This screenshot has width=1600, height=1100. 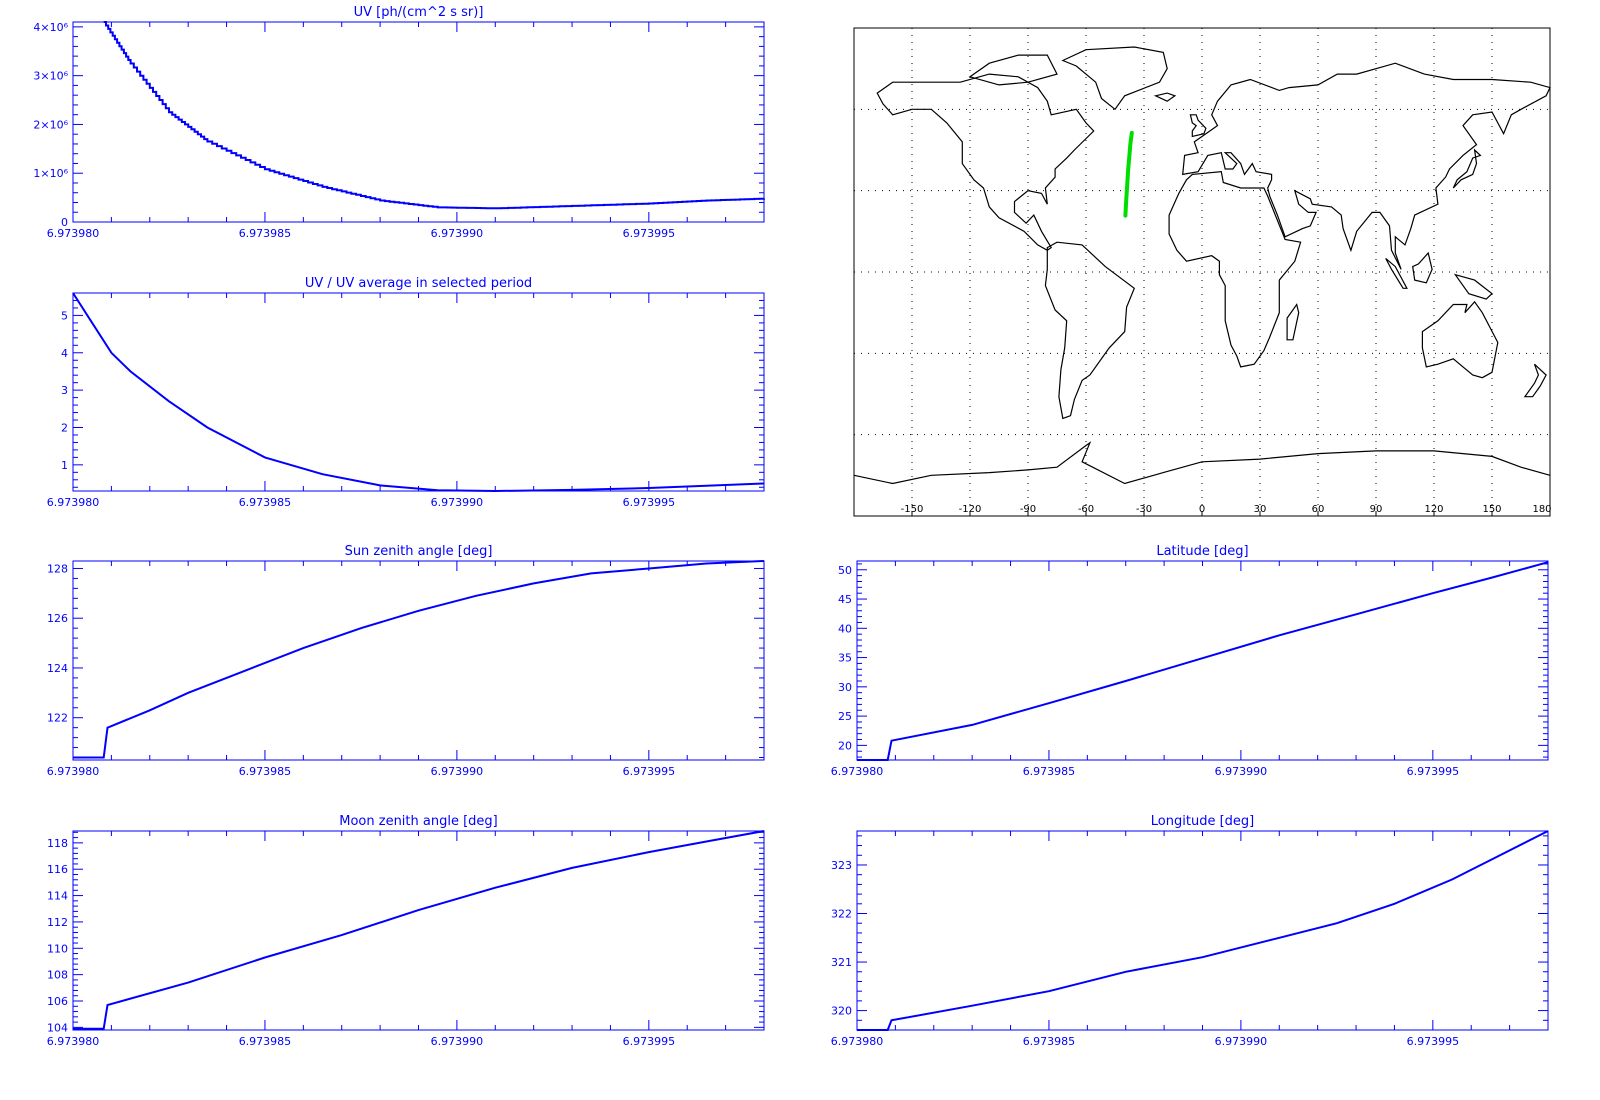 What do you see at coordinates (1293, 322) in the screenshot?
I see `coastline-madagascar` at bounding box center [1293, 322].